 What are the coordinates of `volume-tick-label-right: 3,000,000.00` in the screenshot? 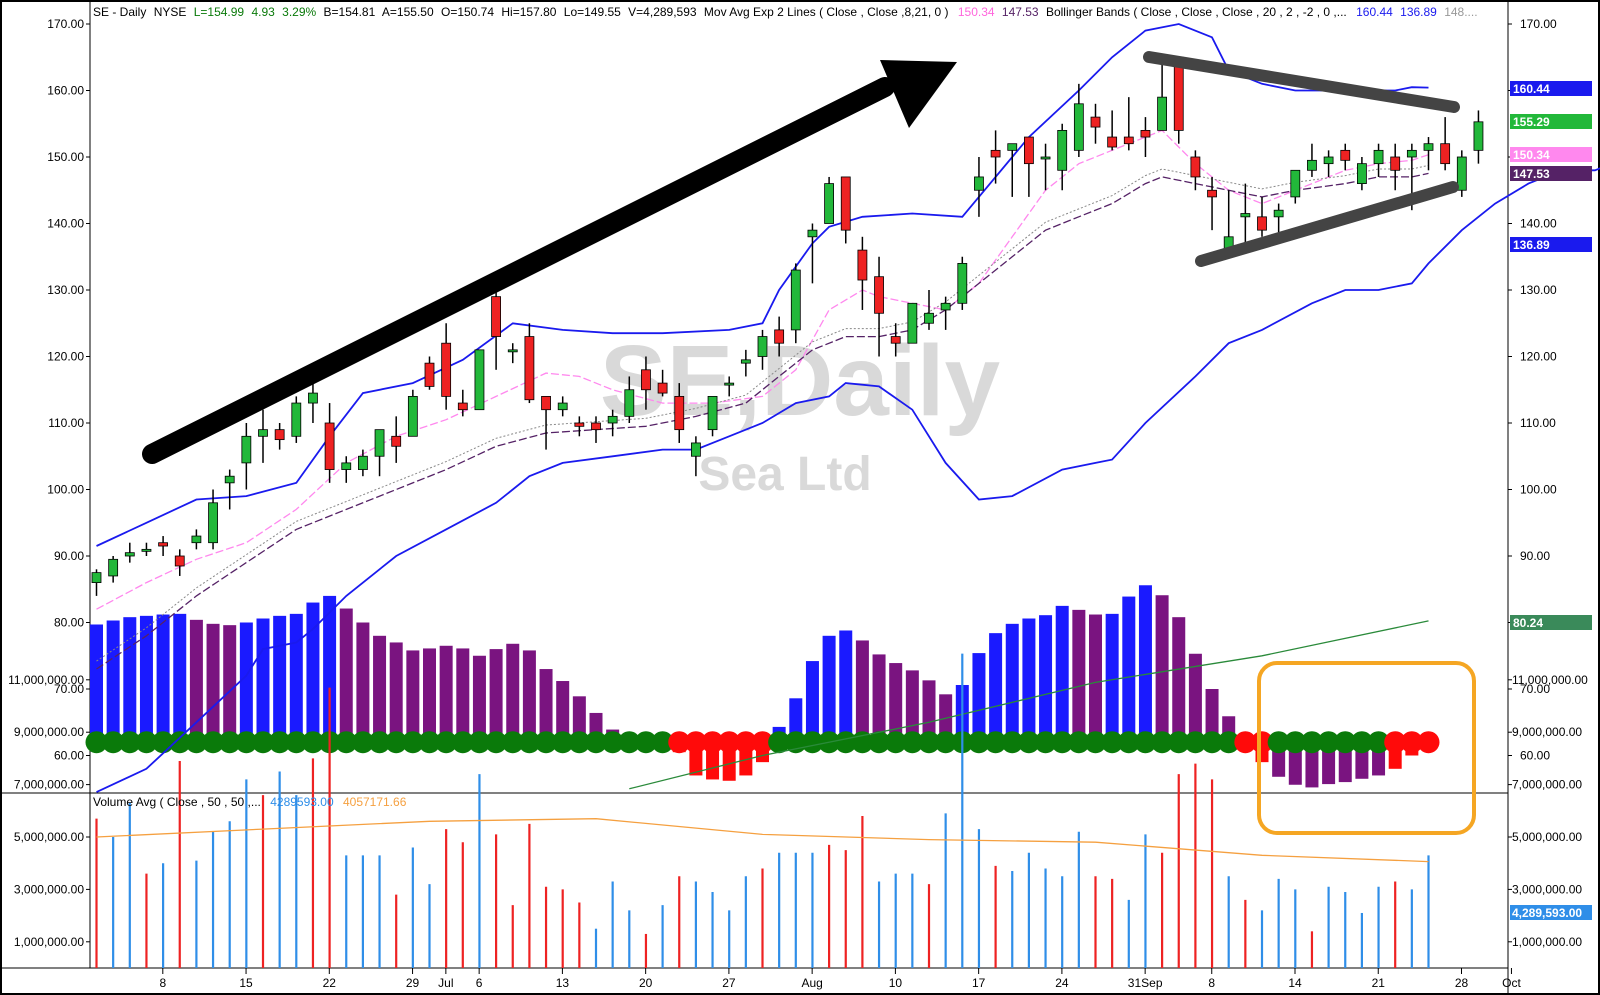 It's located at (1547, 889).